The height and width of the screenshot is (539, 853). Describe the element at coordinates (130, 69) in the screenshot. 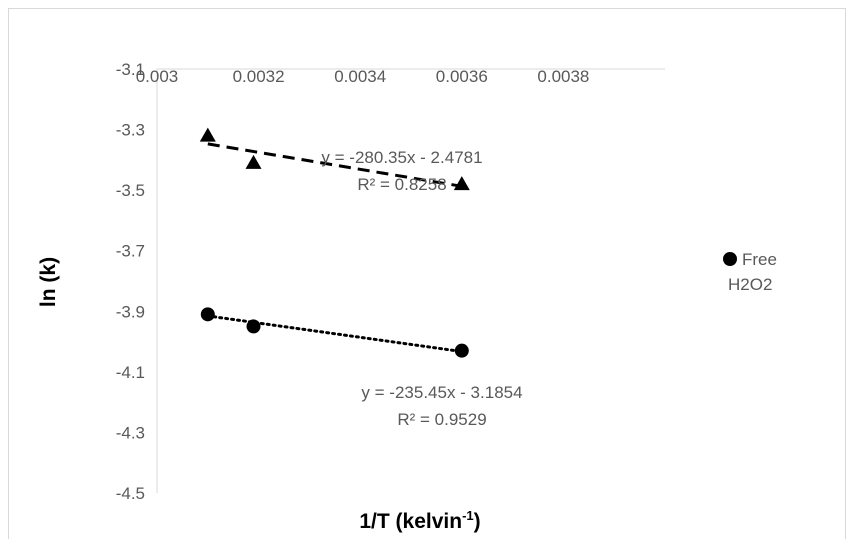

I see `y-tick-label: -3.1` at that location.